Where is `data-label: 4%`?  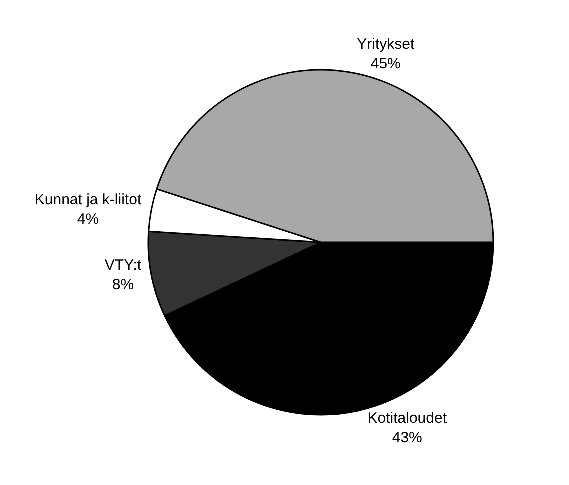
data-label: 4% is located at coordinates (88, 219).